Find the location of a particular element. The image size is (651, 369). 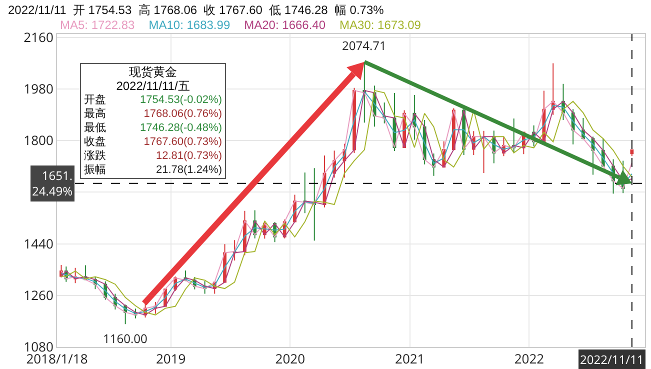

text: MA20: 1666.40 is located at coordinates (285, 25).